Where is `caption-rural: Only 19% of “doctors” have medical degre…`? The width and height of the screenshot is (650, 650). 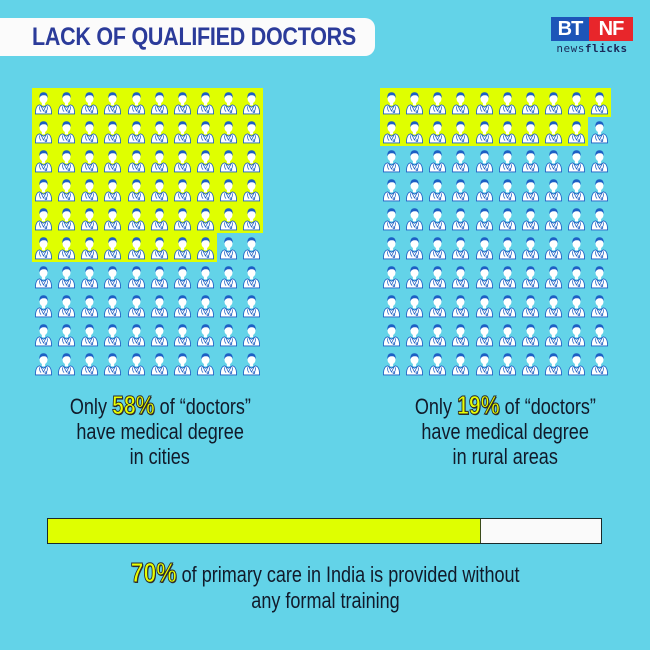
caption-rural: Only 19% of “doctors” have medical degre… is located at coordinates (505, 431).